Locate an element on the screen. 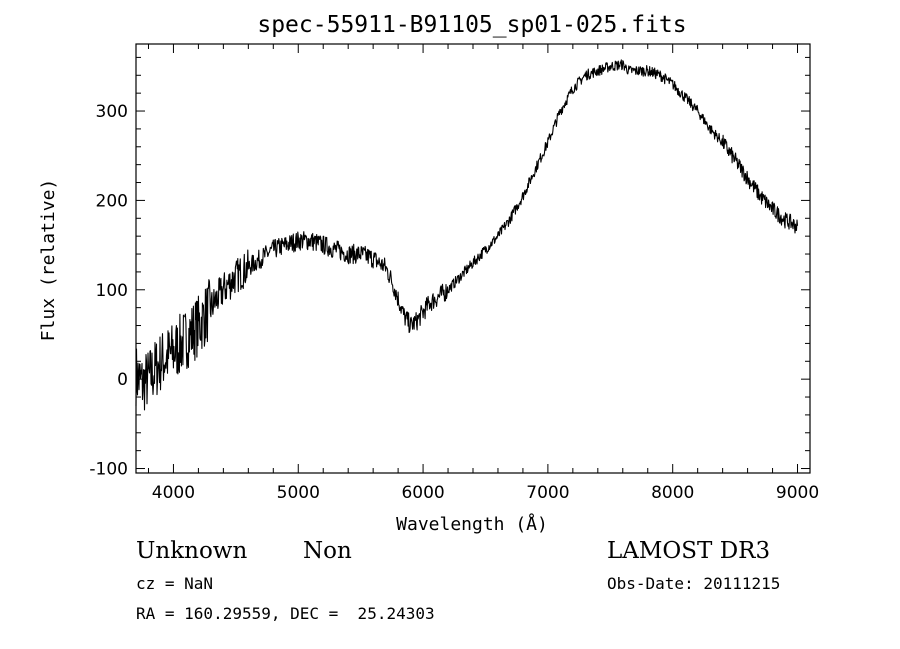 The width and height of the screenshot is (900, 649). x-tick-label: 4000 is located at coordinates (173, 493).